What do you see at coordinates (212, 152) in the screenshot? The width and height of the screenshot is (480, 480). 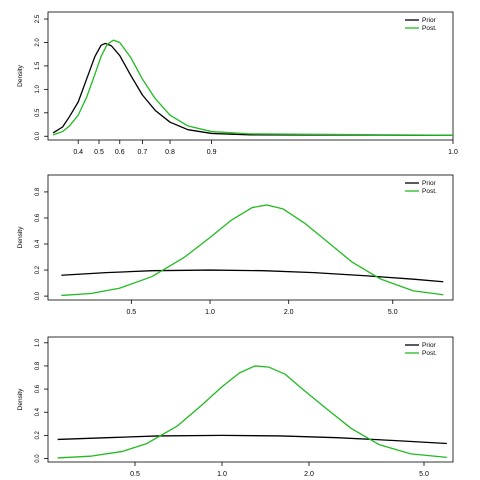 I see `x-tick-label: 0.9` at bounding box center [212, 152].